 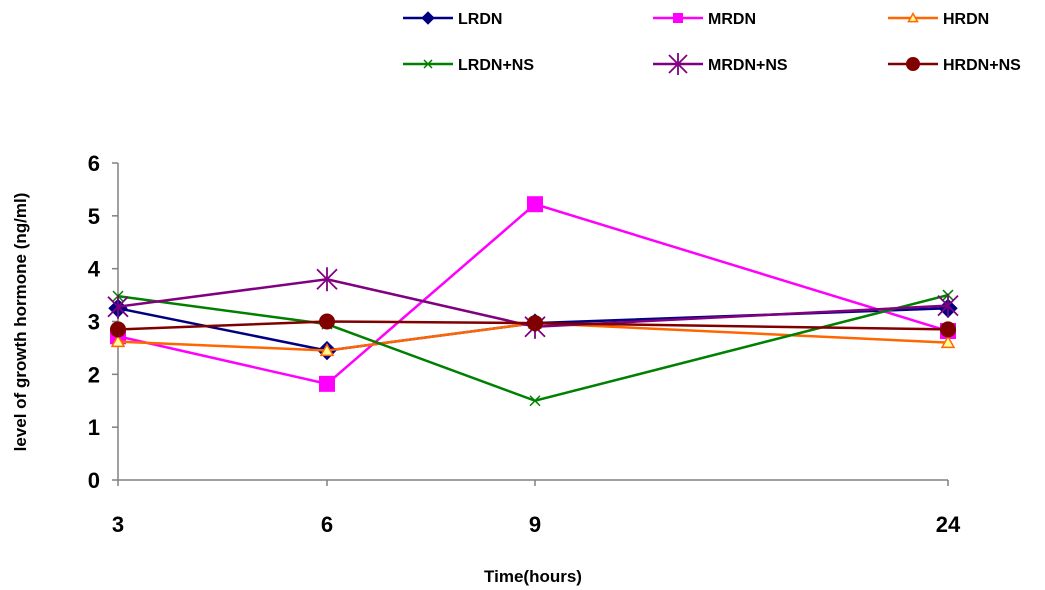 I want to click on x-tick-label: 24, so click(x=948, y=524).